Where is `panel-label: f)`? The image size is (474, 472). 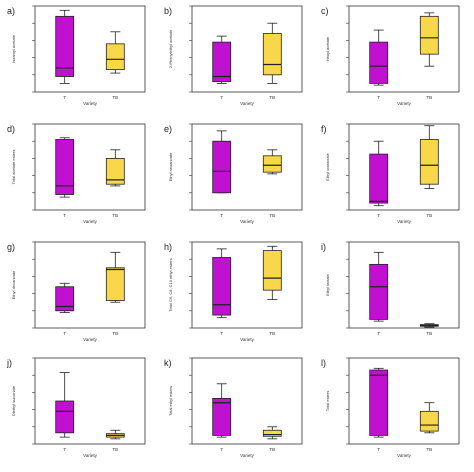
panel-label: f) is located at coordinates (324, 129).